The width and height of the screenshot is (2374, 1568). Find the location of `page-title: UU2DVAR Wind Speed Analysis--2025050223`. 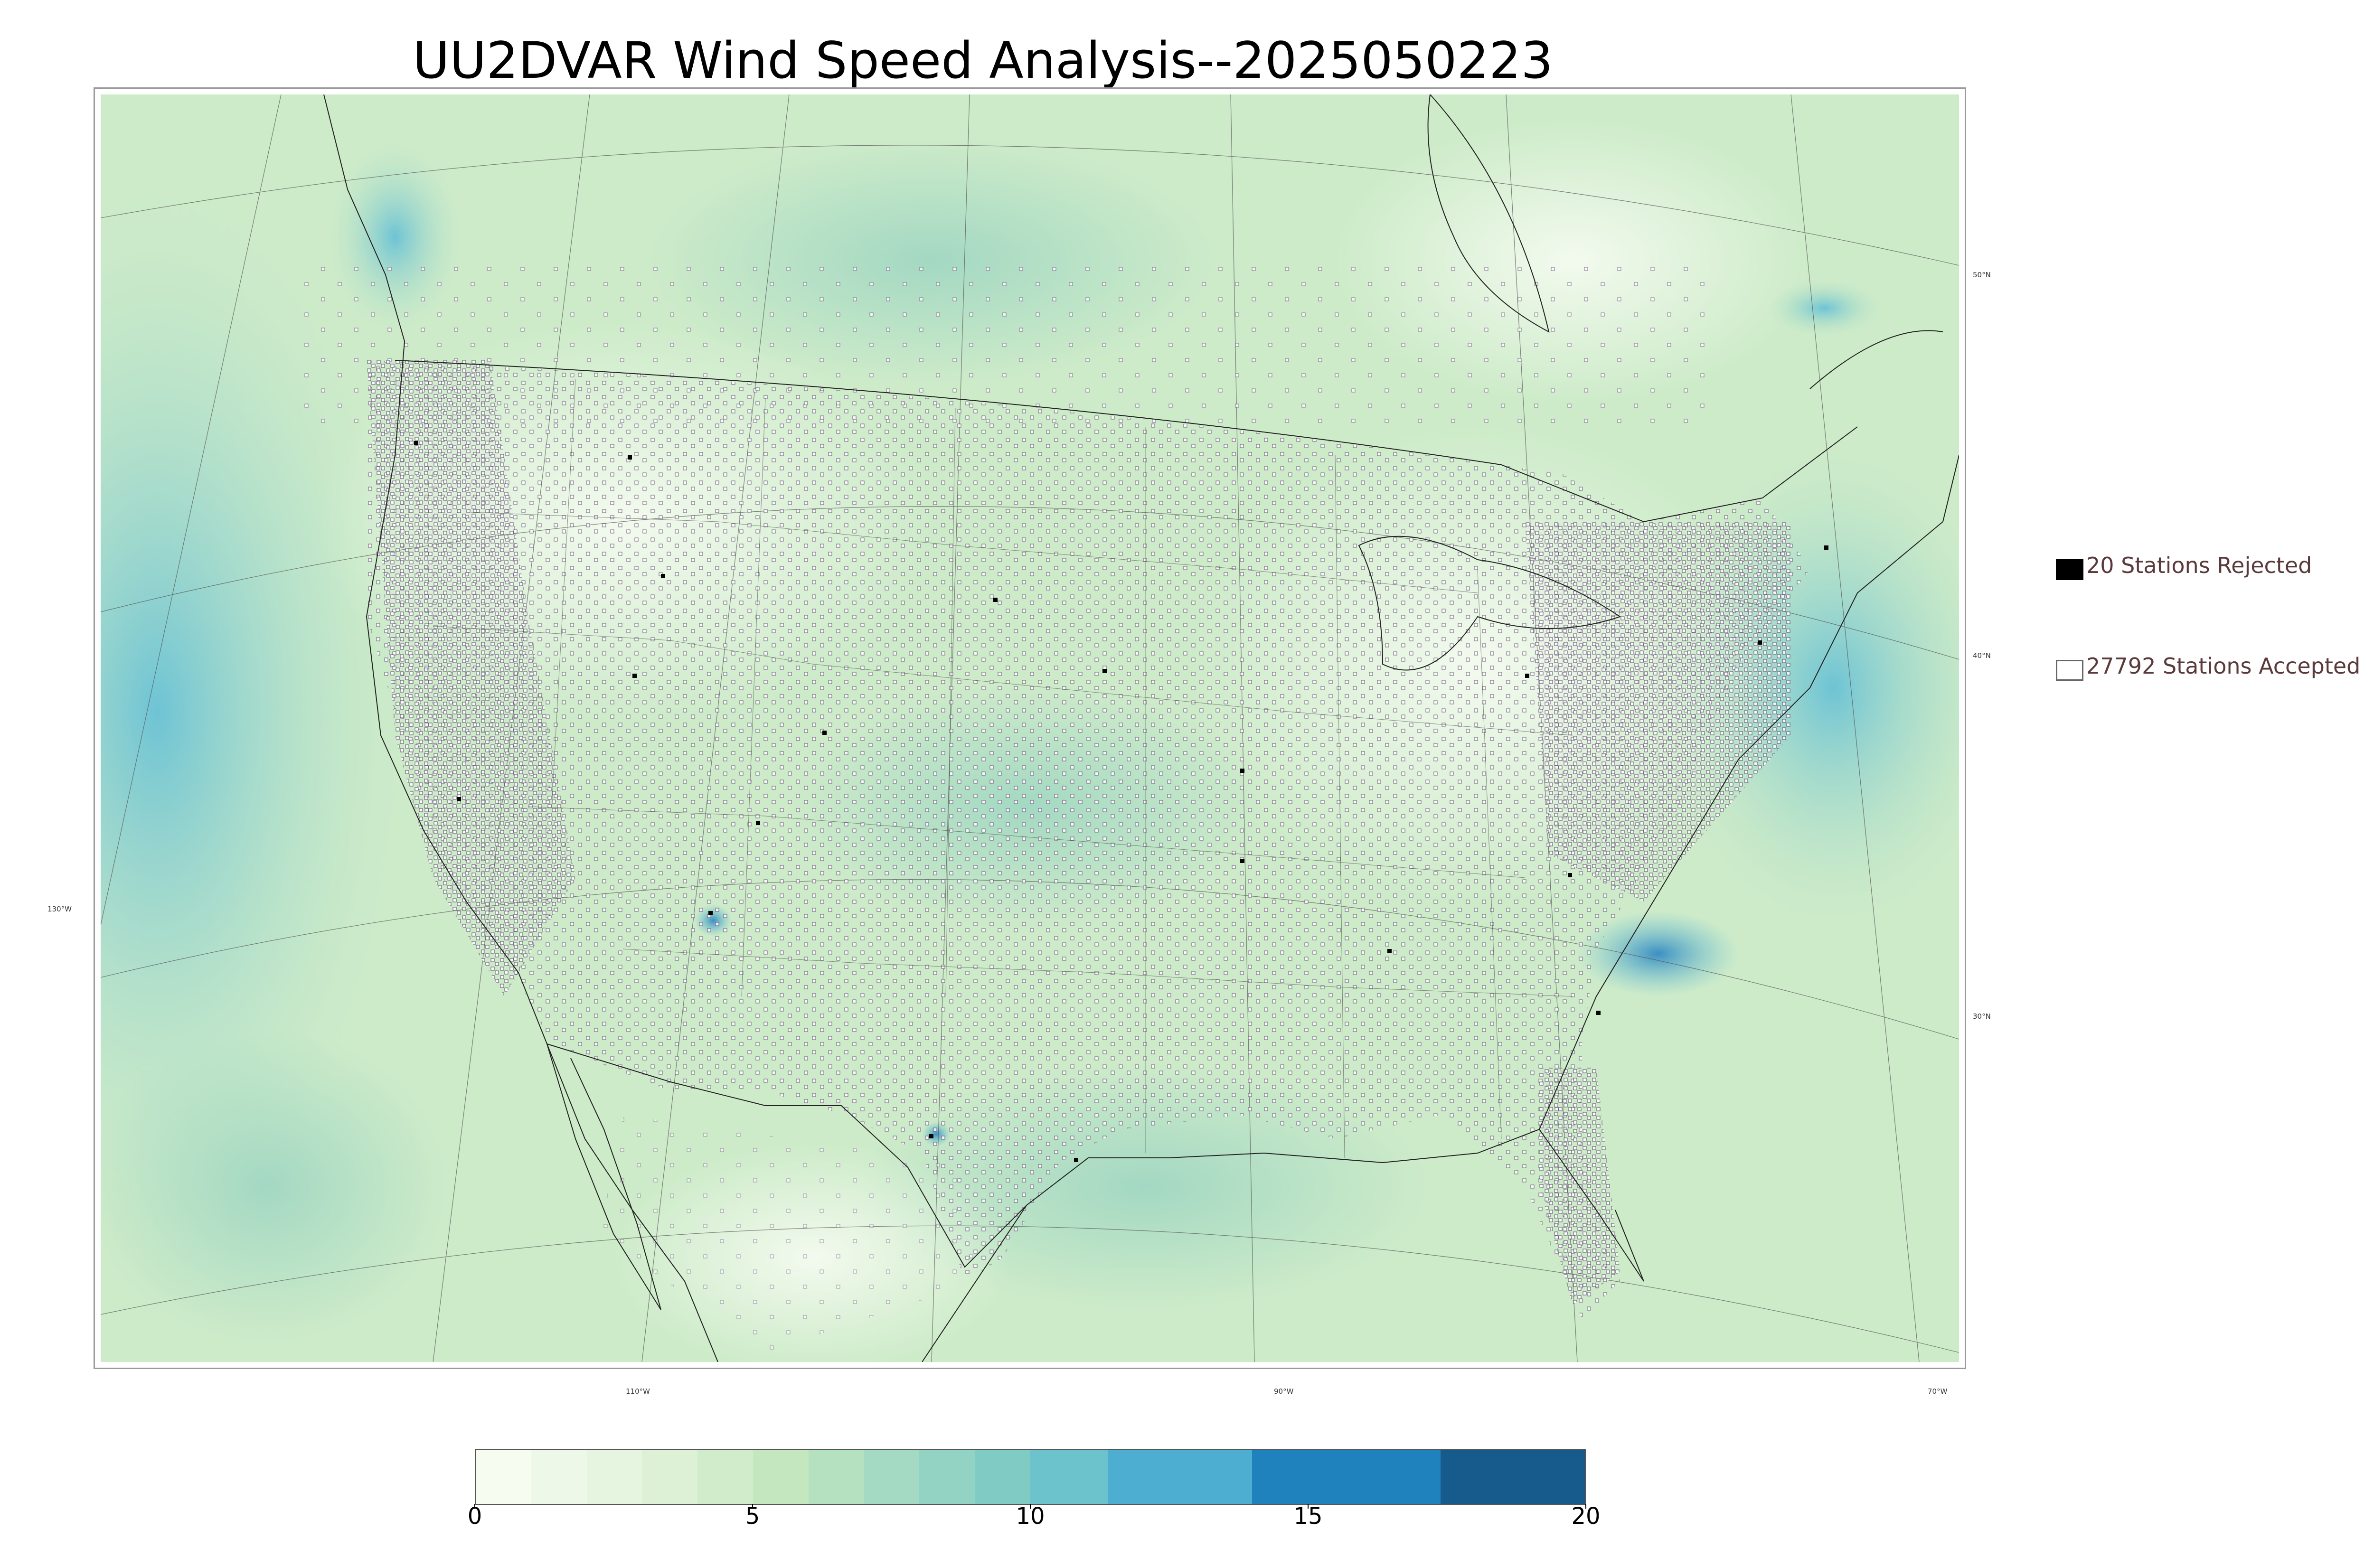

page-title: UU2DVAR Wind Speed Analysis--2025050223 is located at coordinates (983, 61).